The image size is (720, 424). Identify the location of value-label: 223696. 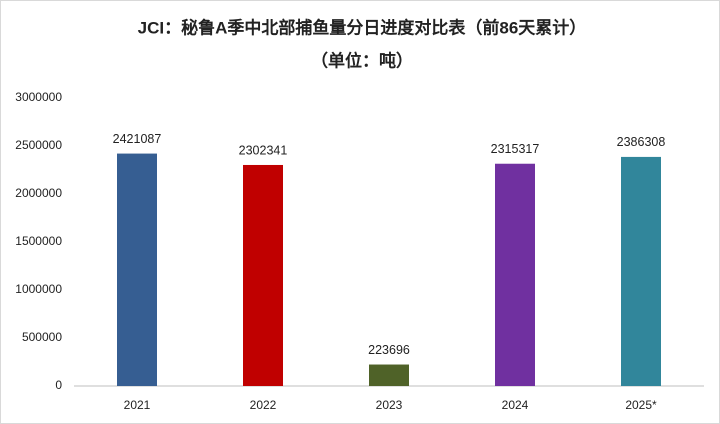
(389, 350).